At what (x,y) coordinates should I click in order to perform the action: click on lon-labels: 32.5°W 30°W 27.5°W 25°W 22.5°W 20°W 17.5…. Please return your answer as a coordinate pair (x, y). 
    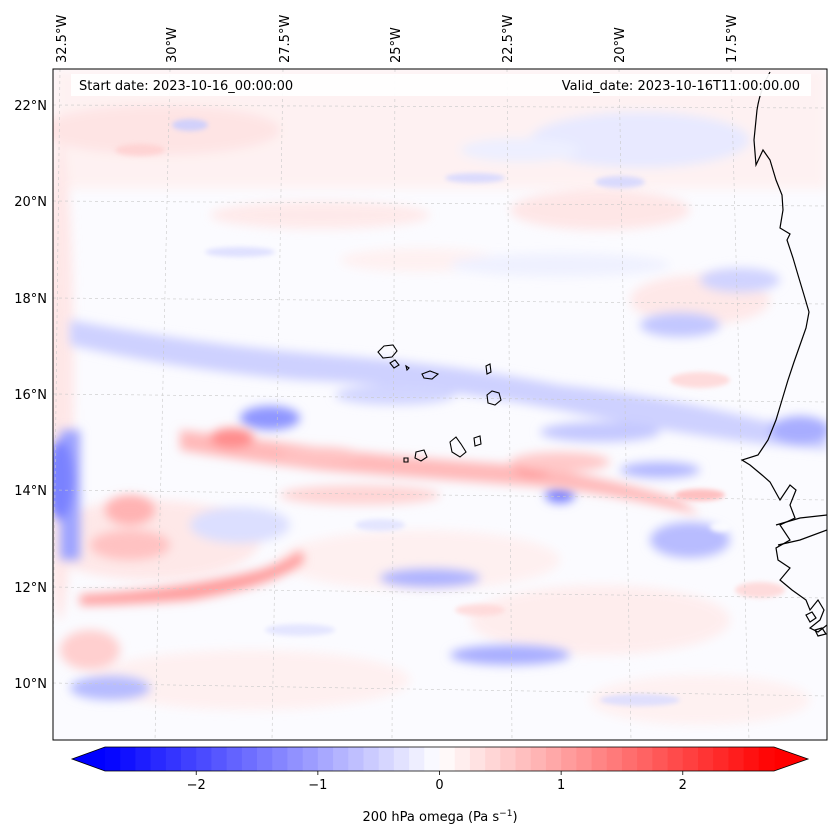
    Looking at the image, I should click on (397, 39).